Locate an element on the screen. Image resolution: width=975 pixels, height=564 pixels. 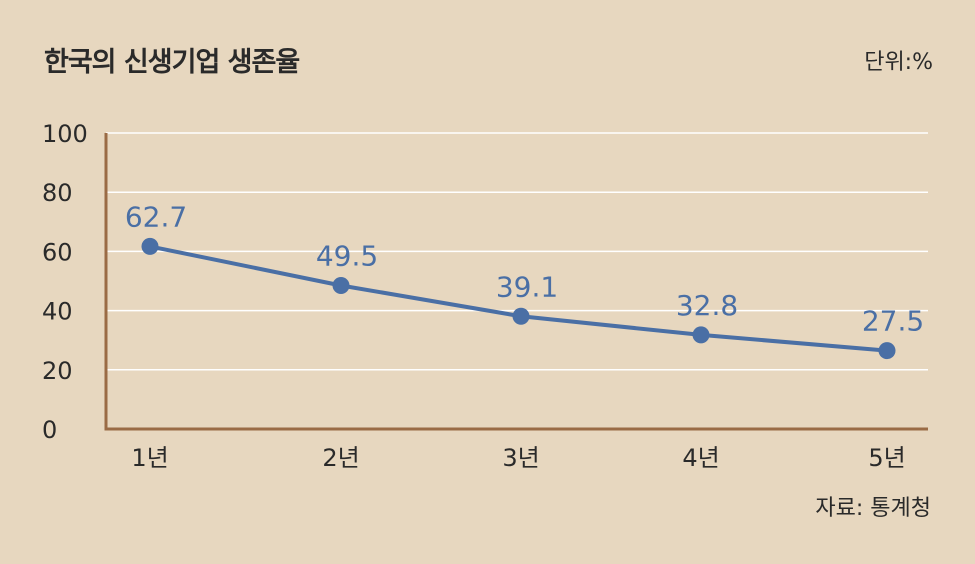
x-tick-label: 3년 is located at coordinates (520, 458).